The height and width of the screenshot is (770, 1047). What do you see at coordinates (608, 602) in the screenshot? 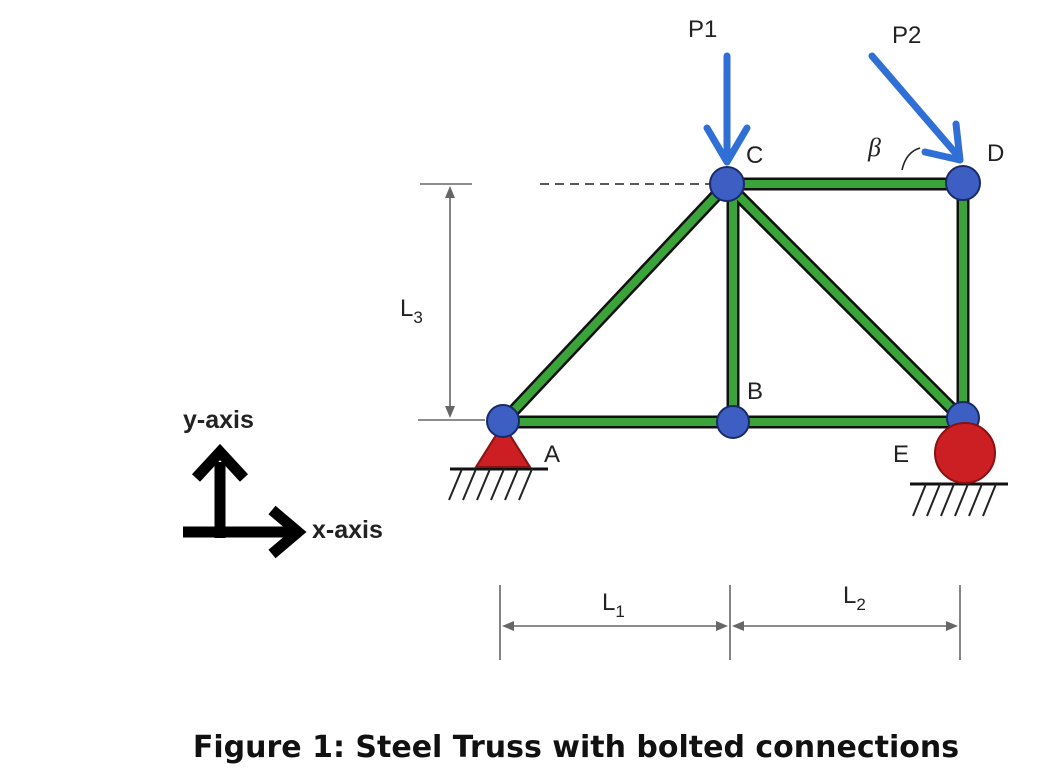
I see `dimension-l1-label: L` at bounding box center [608, 602].